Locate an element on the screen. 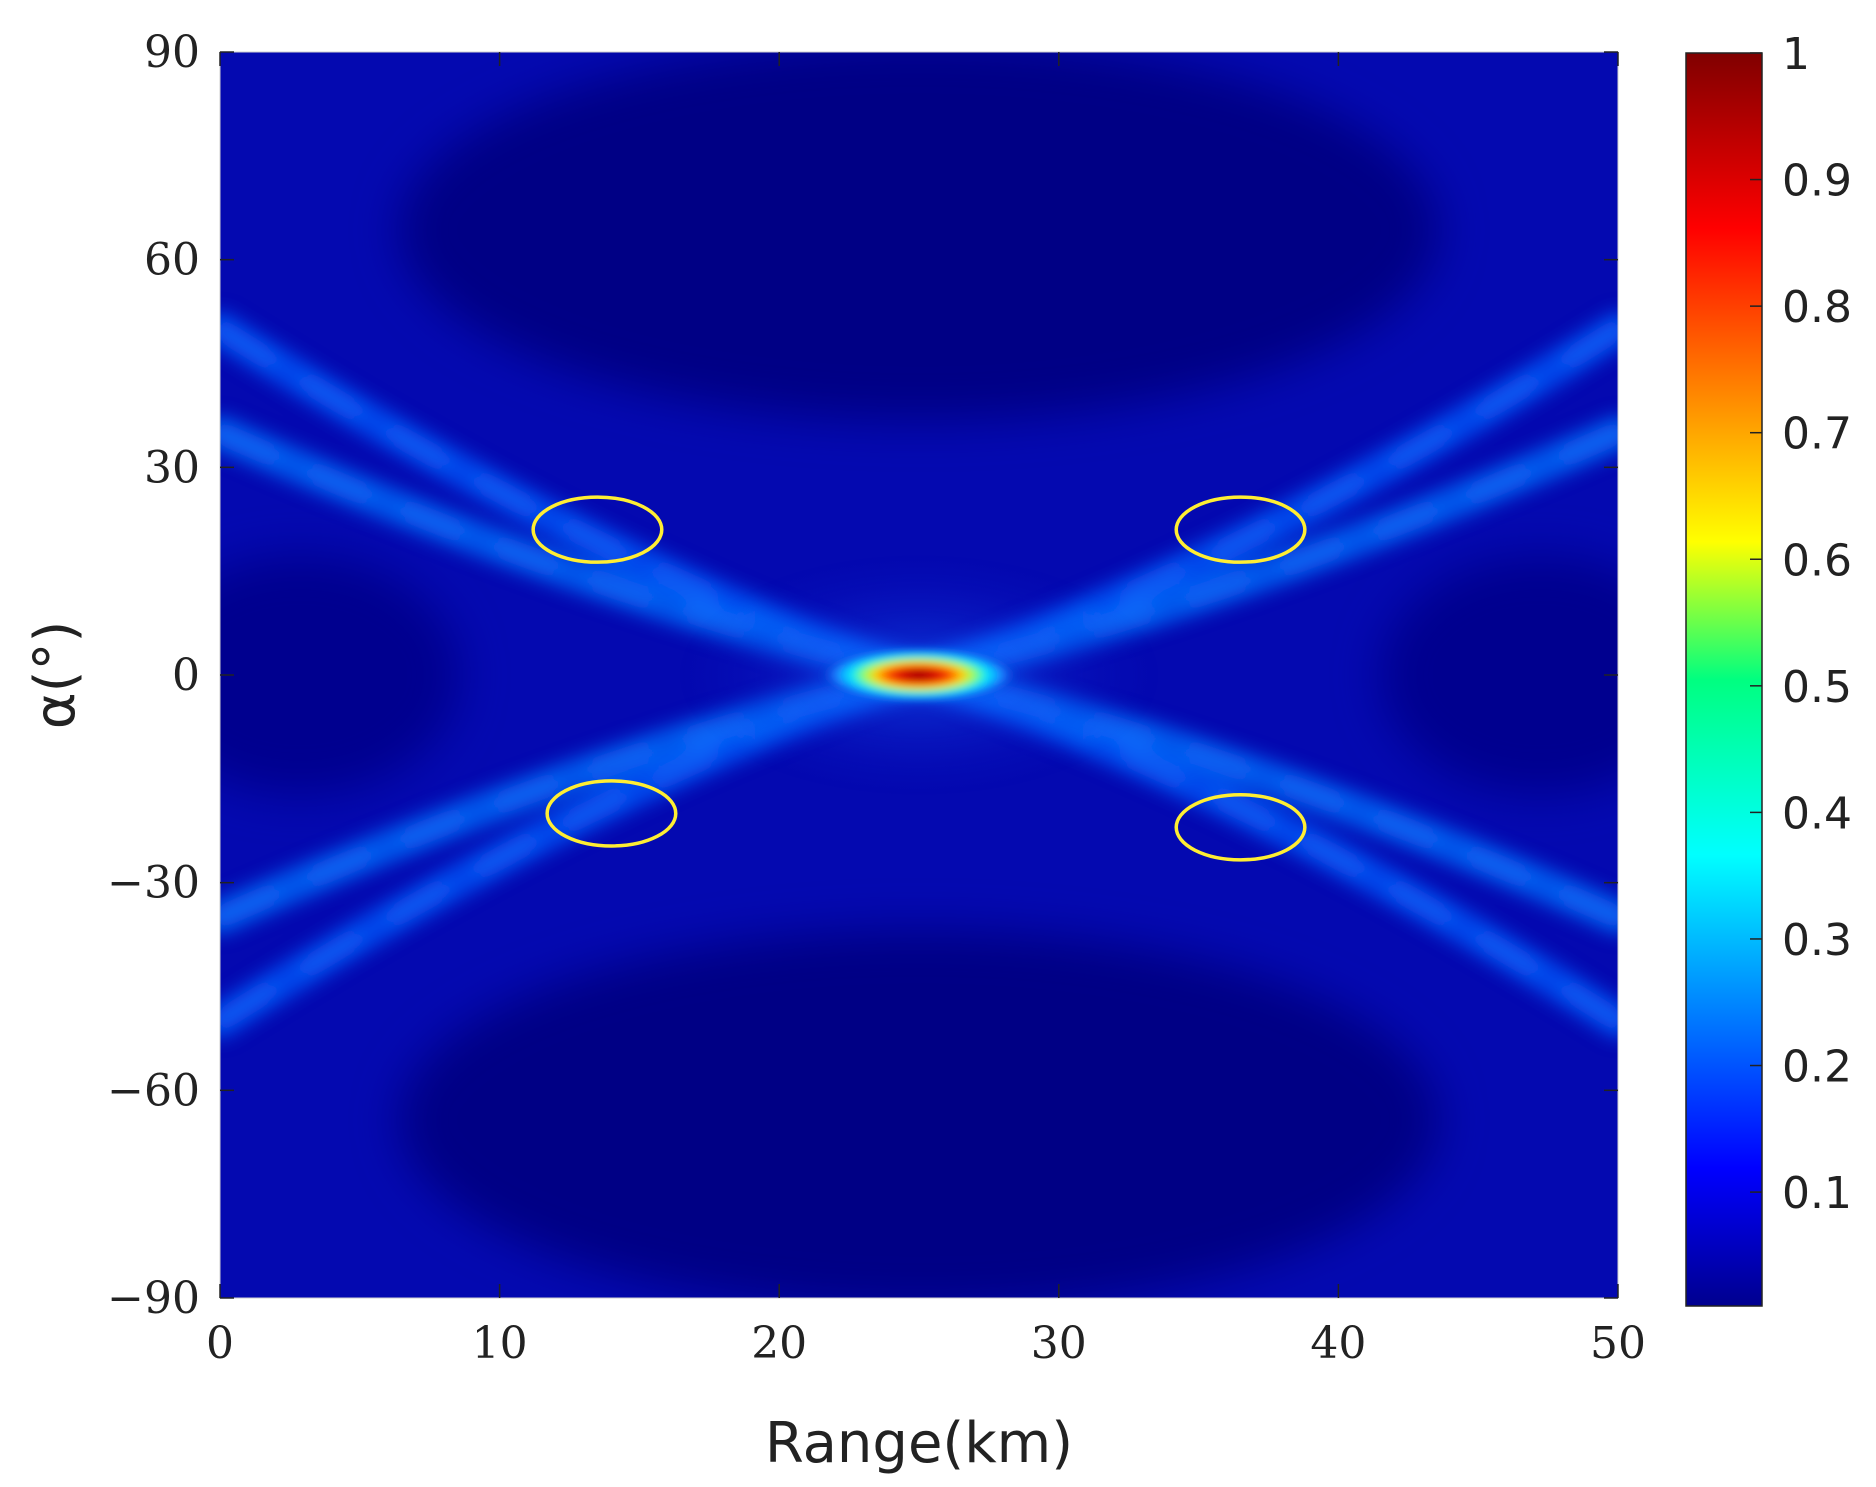 This screenshot has width=1876, height=1487. y-axis-title: α(°) is located at coordinates (55, 675).